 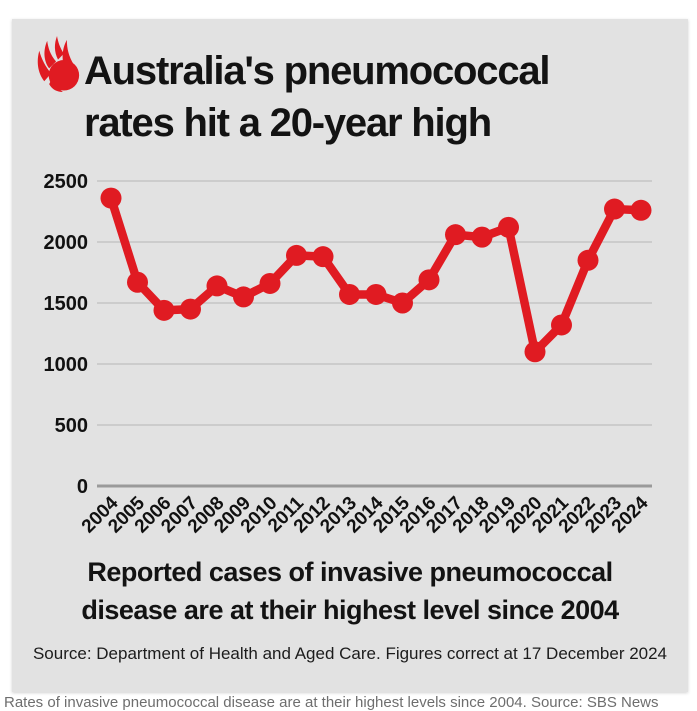 I want to click on y-tick-label: 500, so click(x=71, y=426).